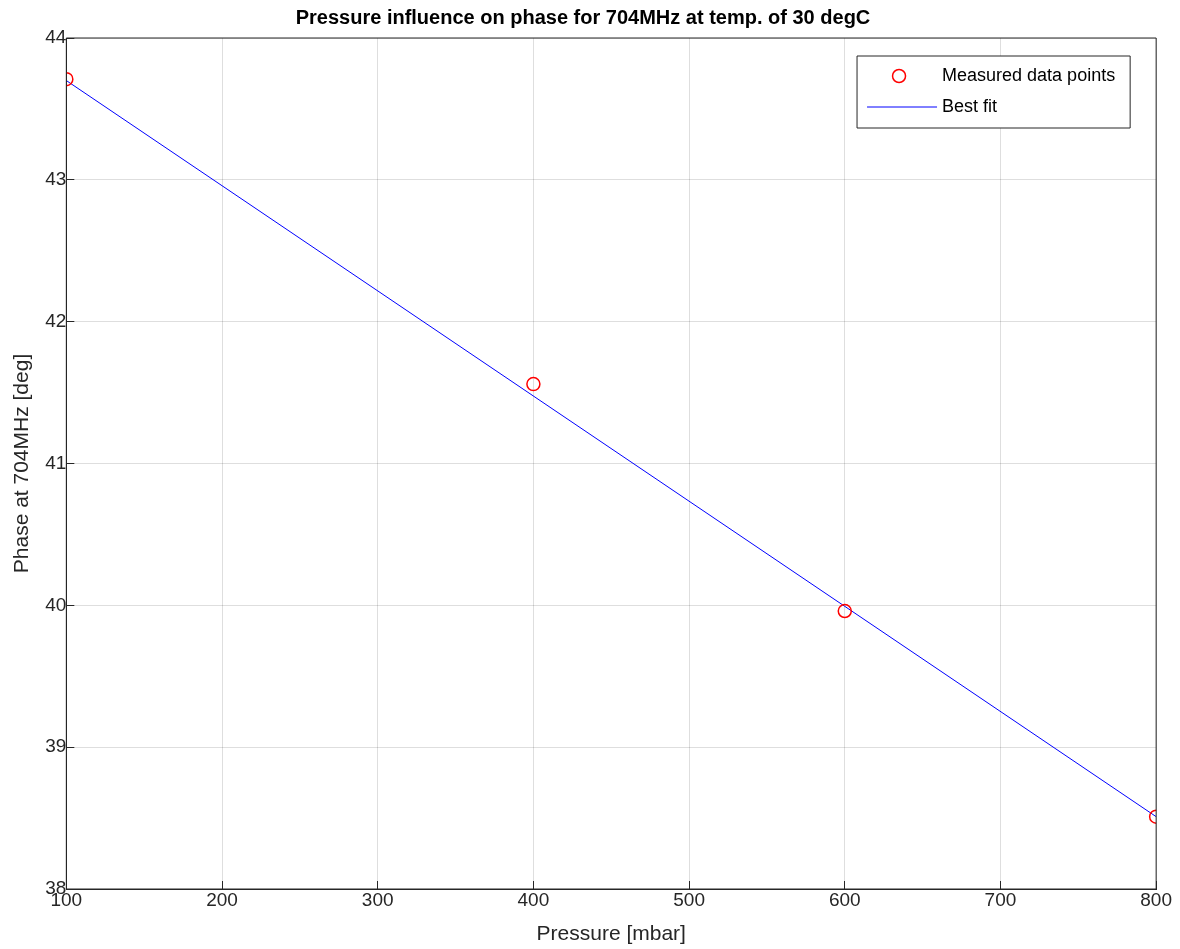 The height and width of the screenshot is (949, 1180). What do you see at coordinates (56, 462) in the screenshot?
I see `y-tick-label: 41` at bounding box center [56, 462].